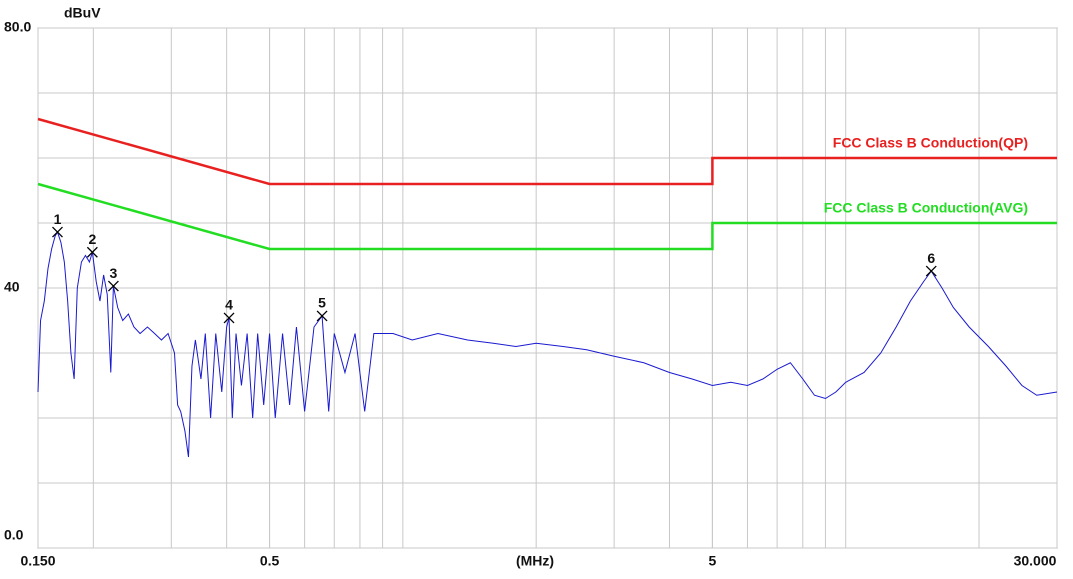  Describe the element at coordinates (58, 219) in the screenshot. I see `marker-label: 1` at that location.